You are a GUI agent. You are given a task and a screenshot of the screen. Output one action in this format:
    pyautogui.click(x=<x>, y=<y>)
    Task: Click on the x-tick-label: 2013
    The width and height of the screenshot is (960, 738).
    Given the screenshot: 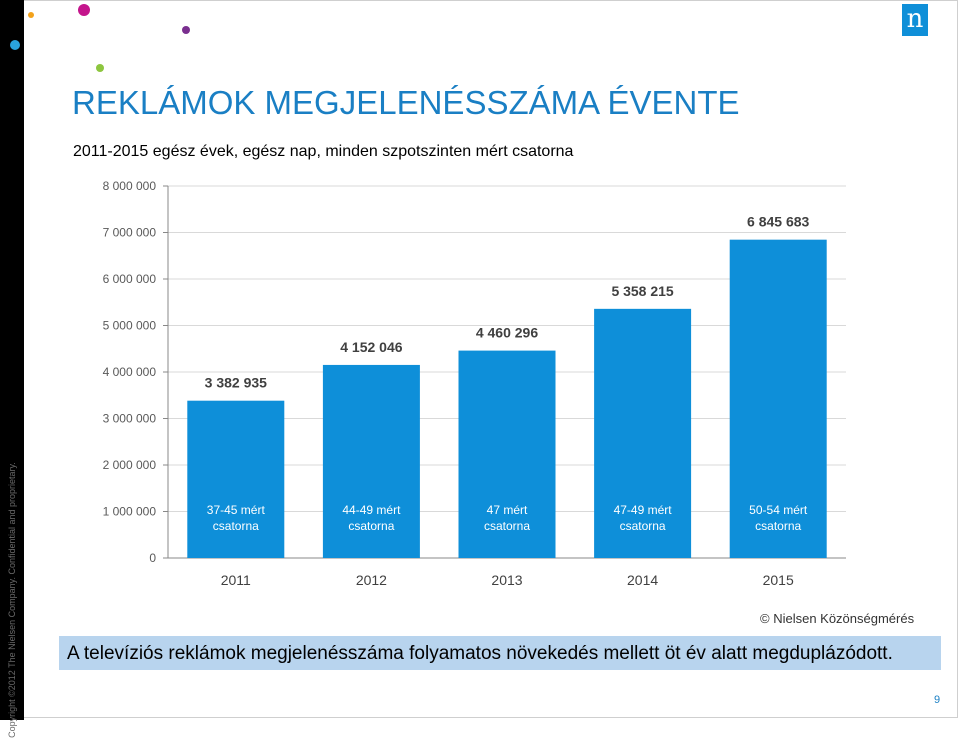 What is the action you would take?
    pyautogui.click(x=506, y=580)
    